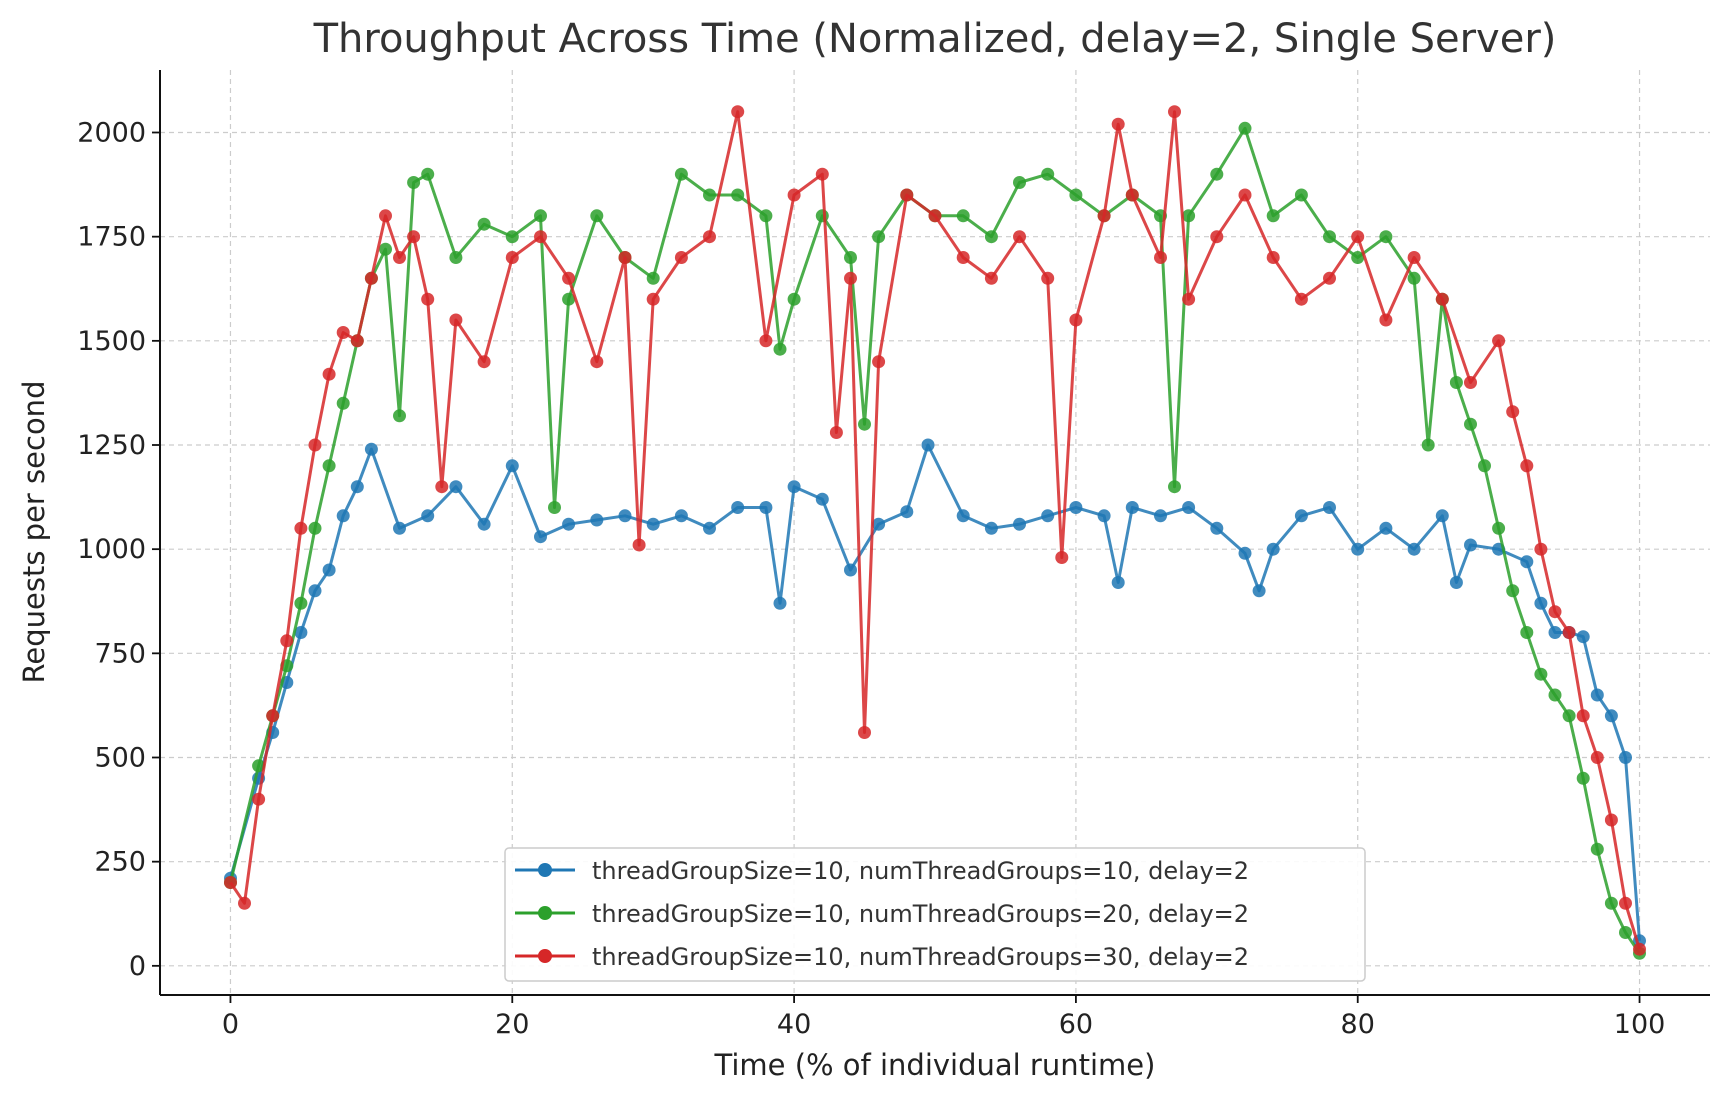 The image size is (1728, 1101). I want to click on x-tick-label: 80, so click(1358, 1024).